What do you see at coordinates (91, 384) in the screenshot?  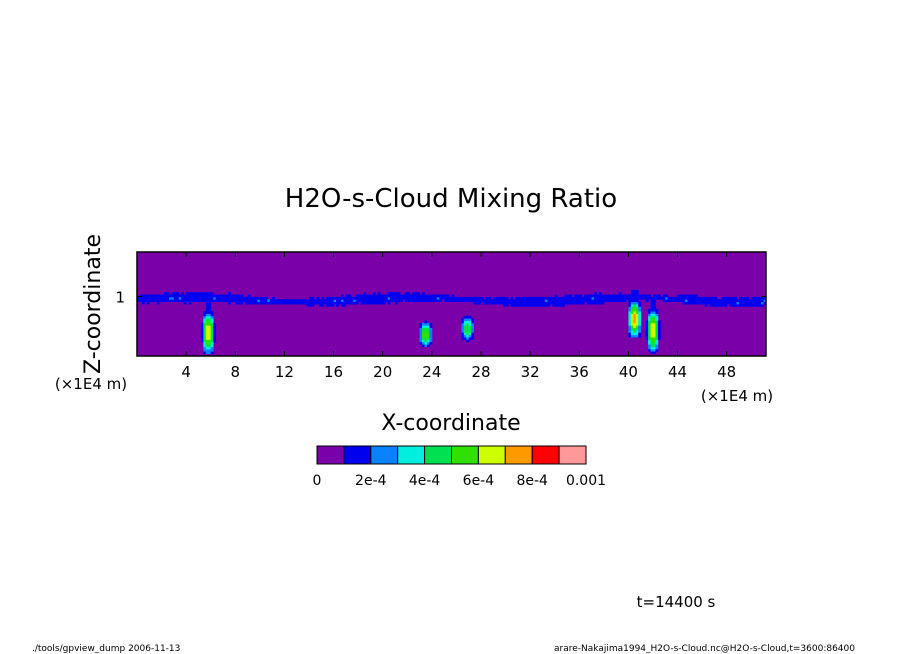 I see `y-axis-unit: (×1E4 m)` at bounding box center [91, 384].